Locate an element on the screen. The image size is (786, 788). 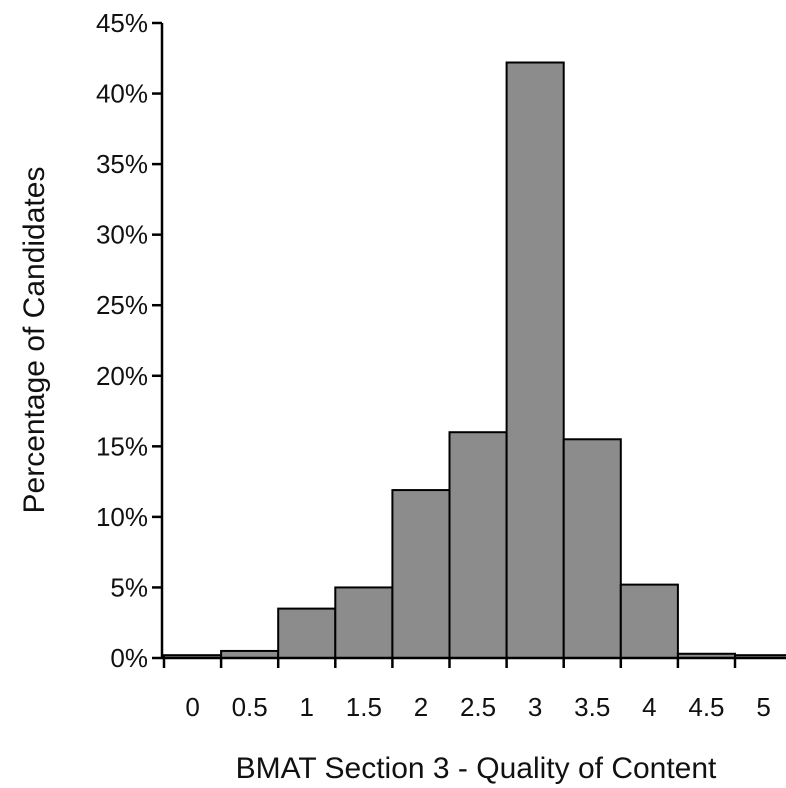
x-tick-label: 4.5 is located at coordinates (706, 707).